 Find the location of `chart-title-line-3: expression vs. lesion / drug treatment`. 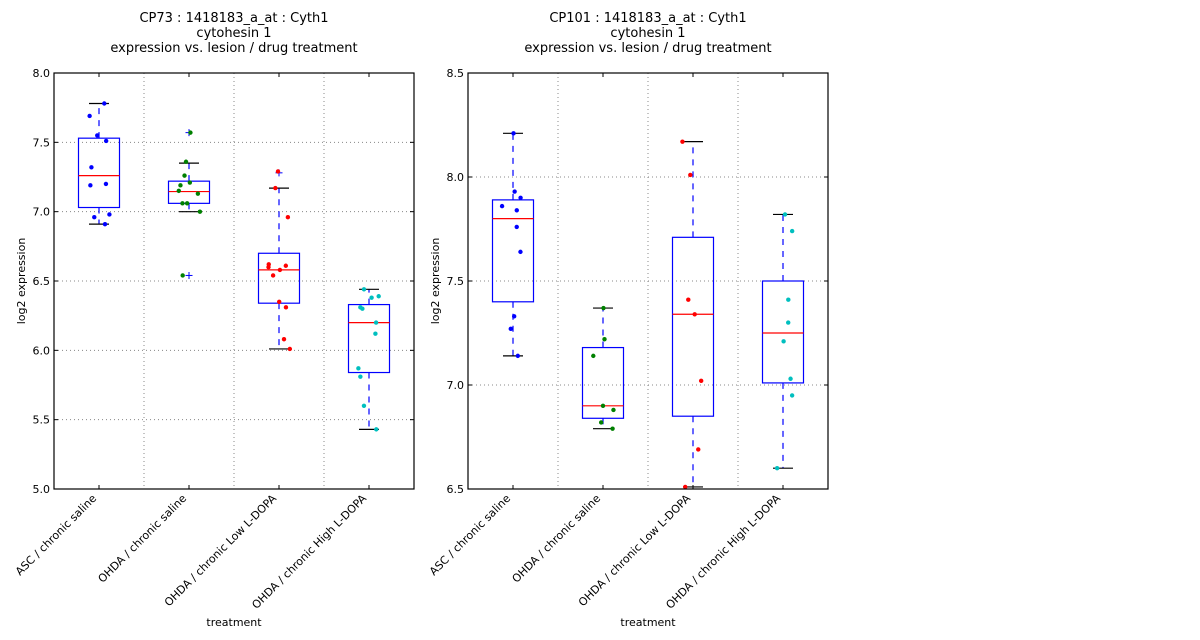

chart-title-line-3: expression vs. lesion / drug treatment is located at coordinates (647, 48).